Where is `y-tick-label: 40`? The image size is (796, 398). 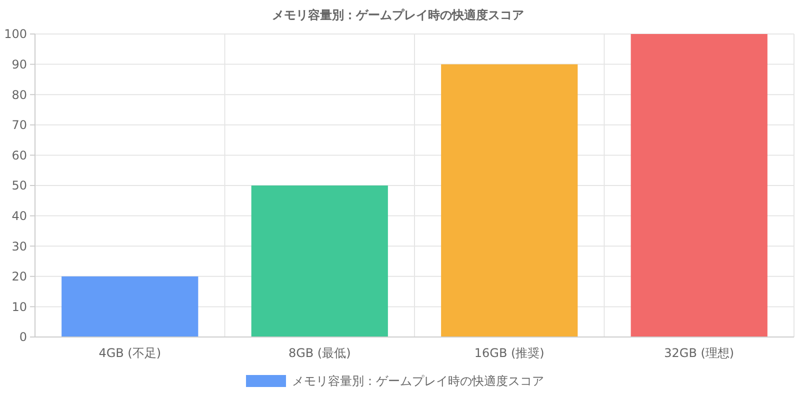 y-tick-label: 40 is located at coordinates (19, 216).